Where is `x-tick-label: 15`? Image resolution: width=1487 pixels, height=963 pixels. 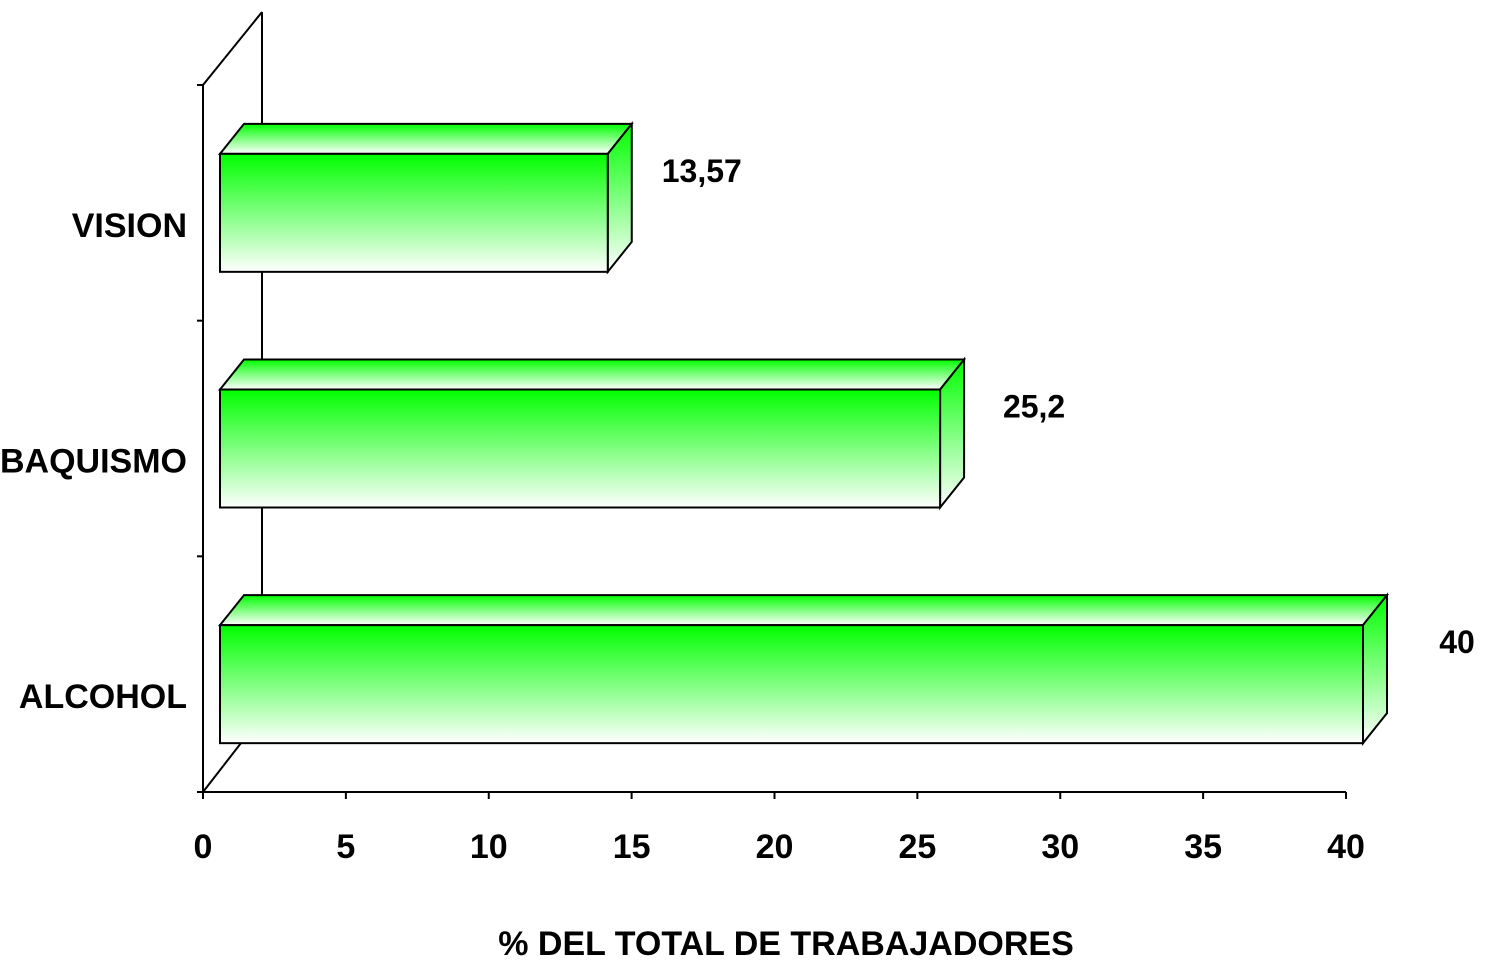 x-tick-label: 15 is located at coordinates (632, 847).